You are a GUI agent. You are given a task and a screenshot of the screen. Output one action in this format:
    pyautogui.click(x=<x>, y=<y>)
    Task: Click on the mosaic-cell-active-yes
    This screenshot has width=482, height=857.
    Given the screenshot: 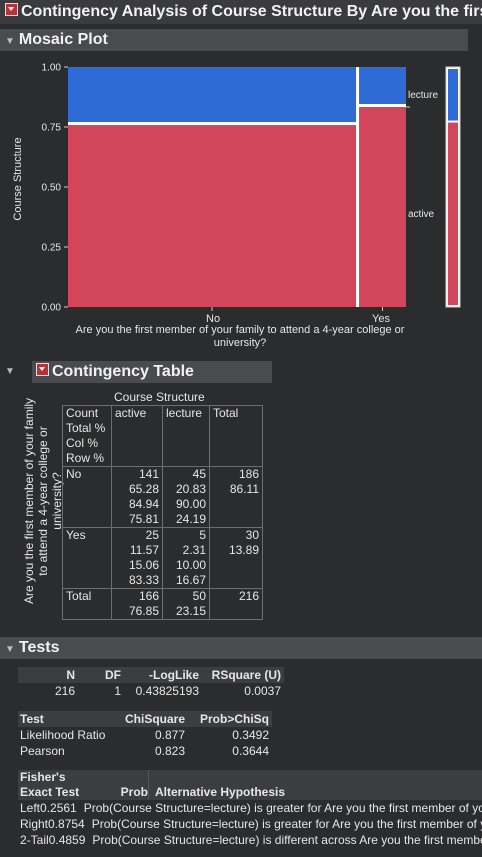 What is the action you would take?
    pyautogui.click(x=382, y=207)
    